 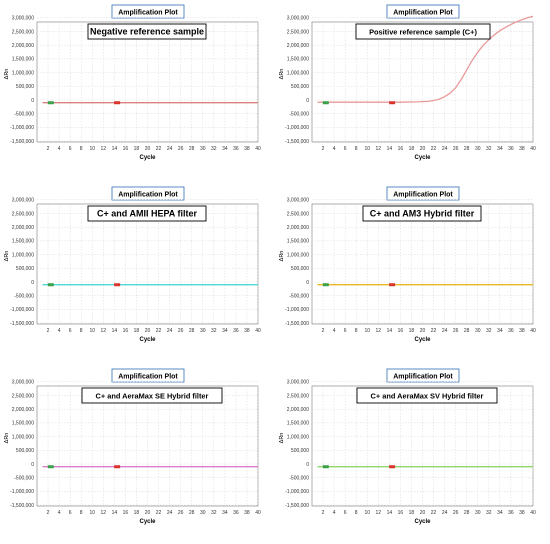 What do you see at coordinates (104, 513) in the screenshot?
I see `x-tick-label: 12` at bounding box center [104, 513].